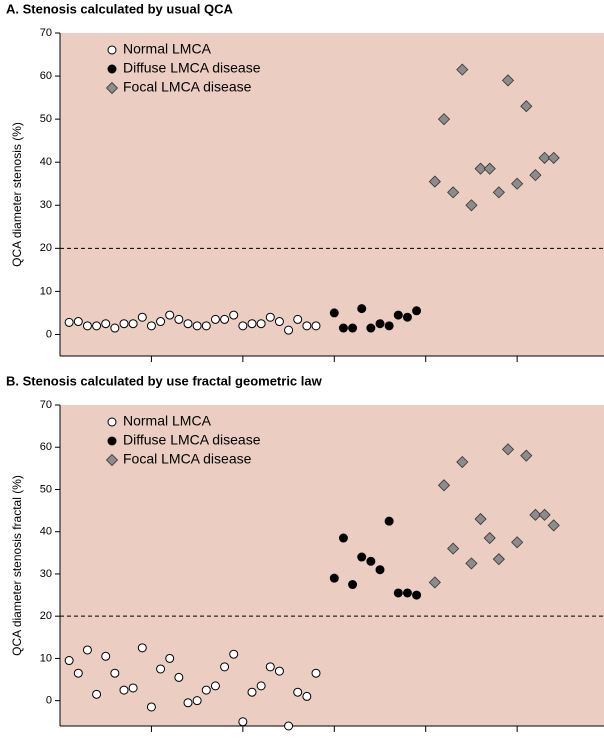  I want to click on legend-label: Normal LMCA, so click(167, 49).